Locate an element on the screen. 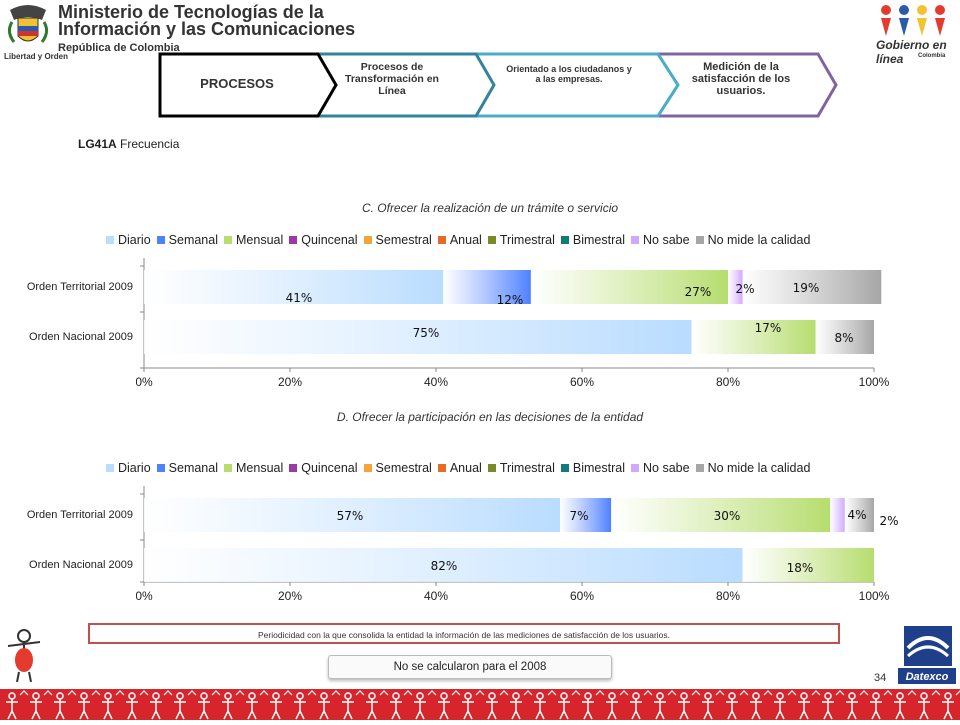 Image resolution: width=960 pixels, height=725 pixels. process-step-0-shape is located at coordinates (248, 85).